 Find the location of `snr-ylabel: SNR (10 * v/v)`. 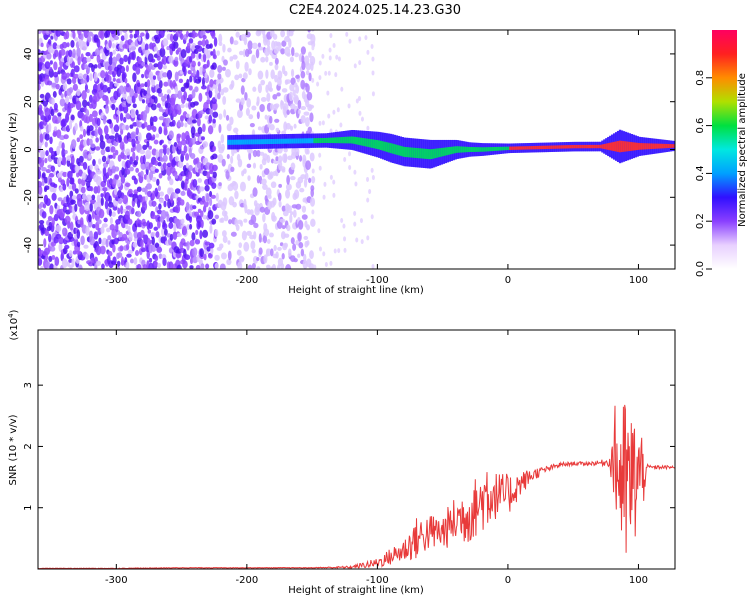

snr-ylabel: SNR (10 * v/v) is located at coordinates (13, 449).